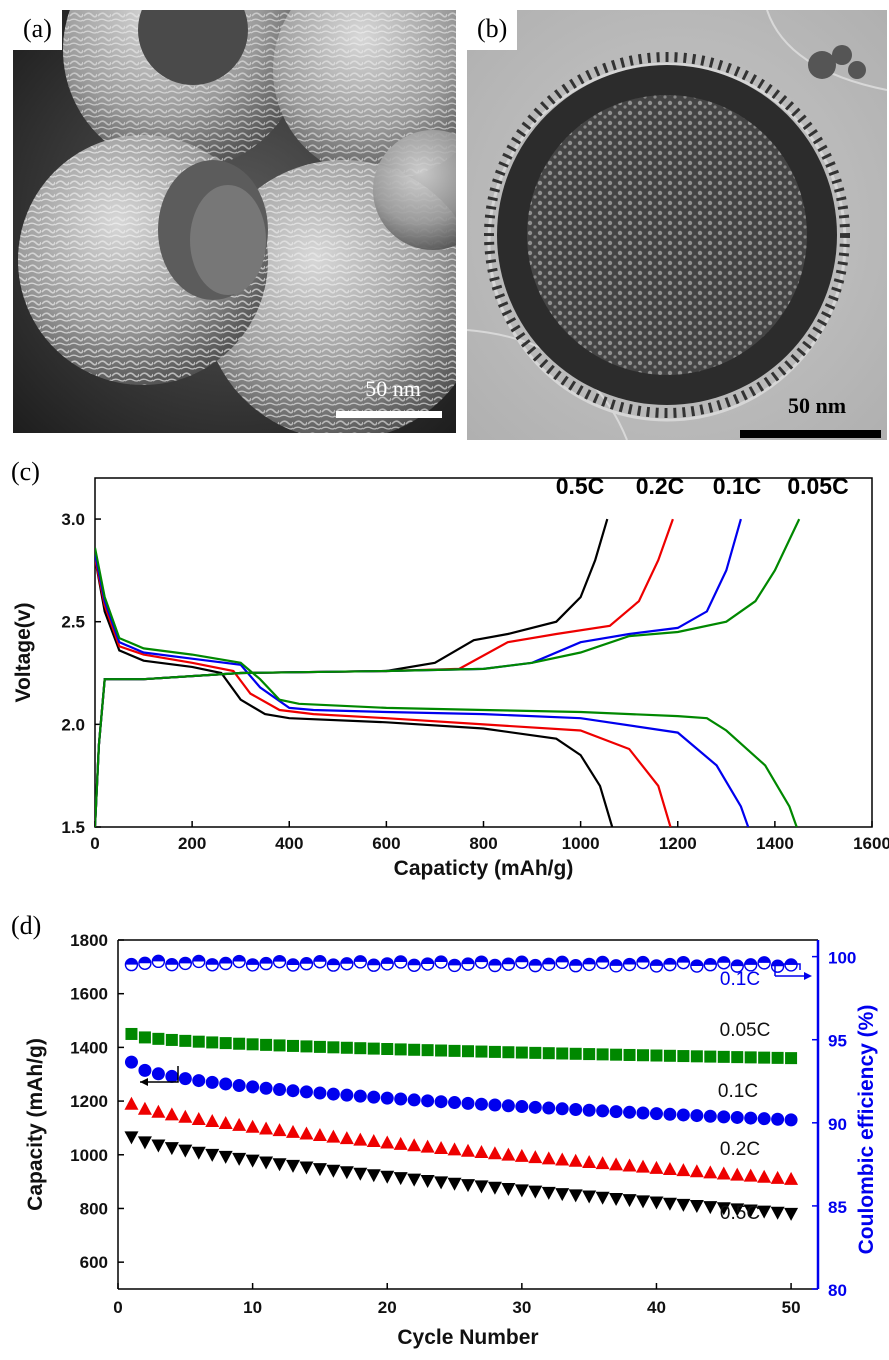 Image resolution: width=889 pixels, height=1360 pixels. What do you see at coordinates (25, 471) in the screenshot?
I see `panel-label-c: (c)` at bounding box center [25, 471].